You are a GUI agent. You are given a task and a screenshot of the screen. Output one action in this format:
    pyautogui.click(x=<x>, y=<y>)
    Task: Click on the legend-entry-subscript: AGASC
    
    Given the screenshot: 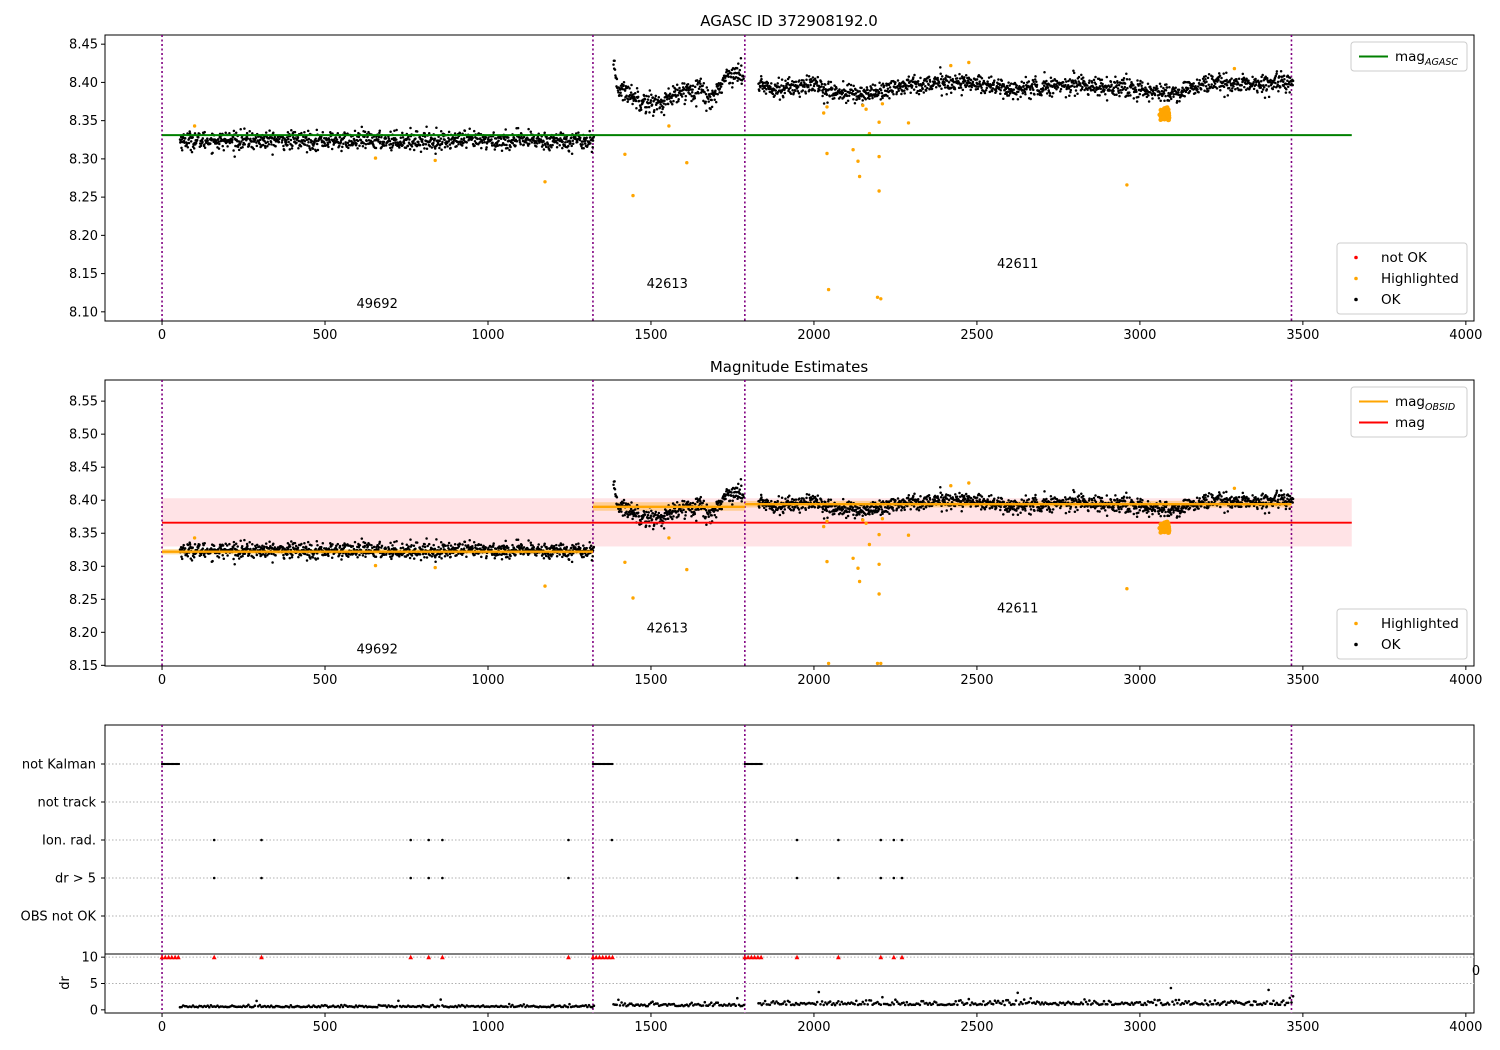 What is the action you would take?
    pyautogui.click(x=1441, y=62)
    